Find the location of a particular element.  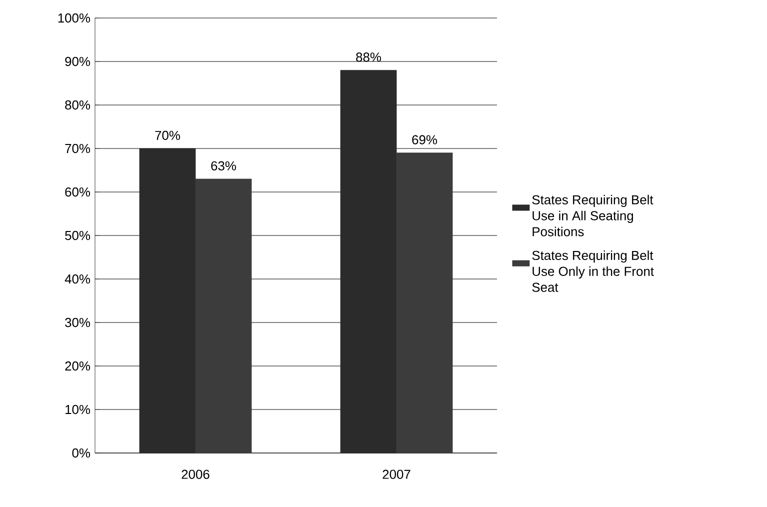

y-tick-label: 50% is located at coordinates (77, 235).